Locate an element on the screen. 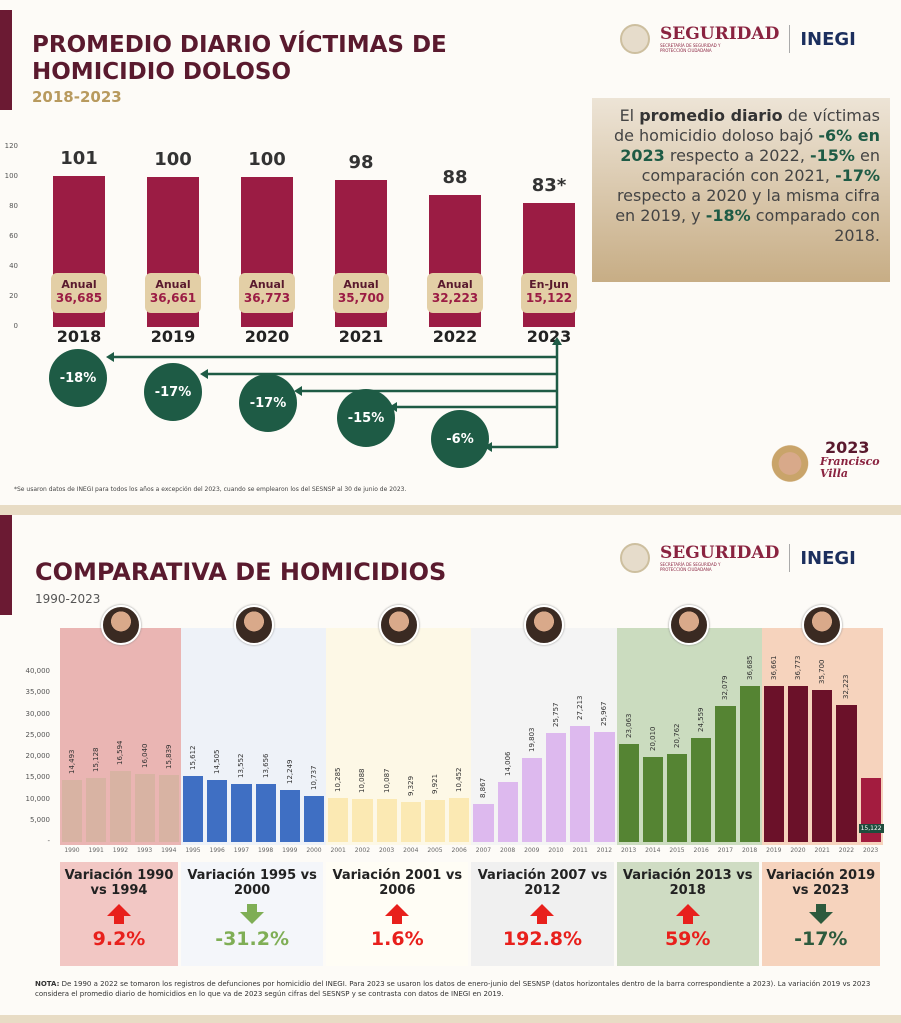 This screenshot has height=1023, width=901. x-tick-label: 1999 is located at coordinates (290, 850).